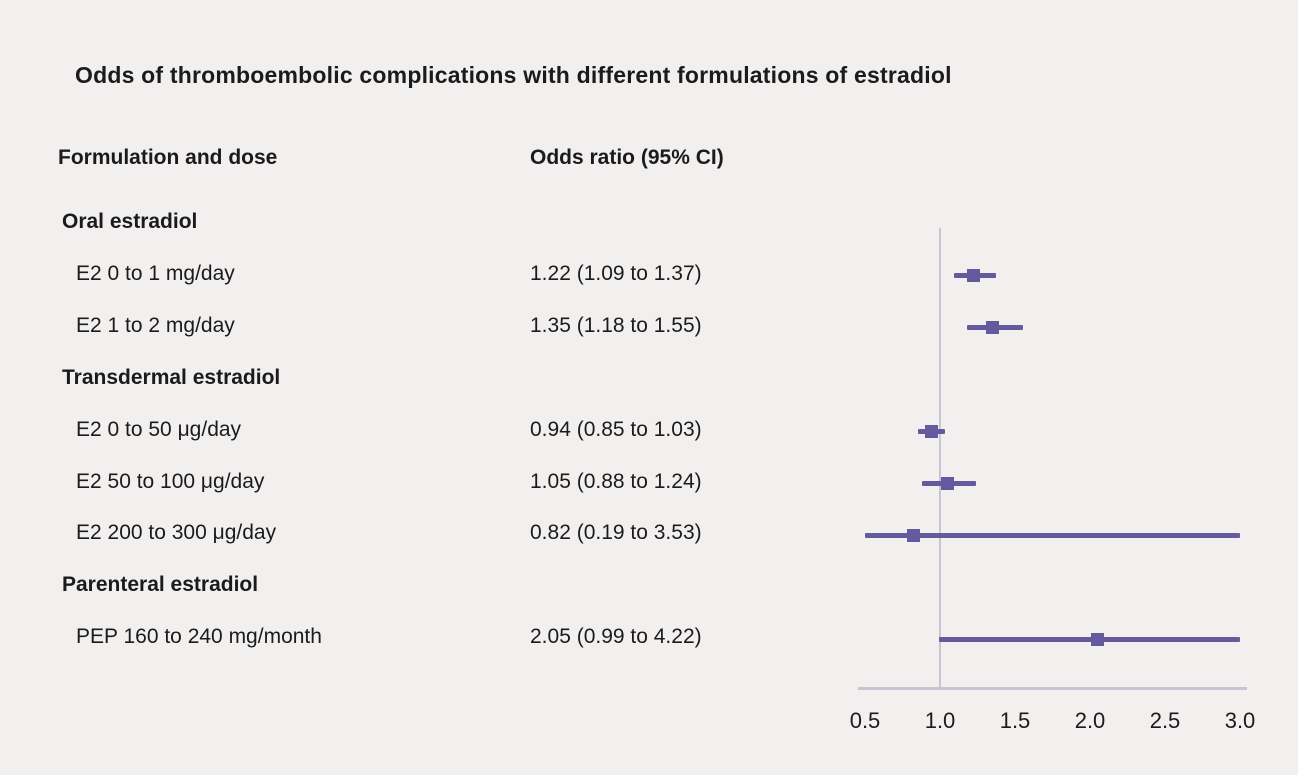  I want to click on odds-ratio-value: 1.22 (1.09 to 1.37), so click(616, 273).